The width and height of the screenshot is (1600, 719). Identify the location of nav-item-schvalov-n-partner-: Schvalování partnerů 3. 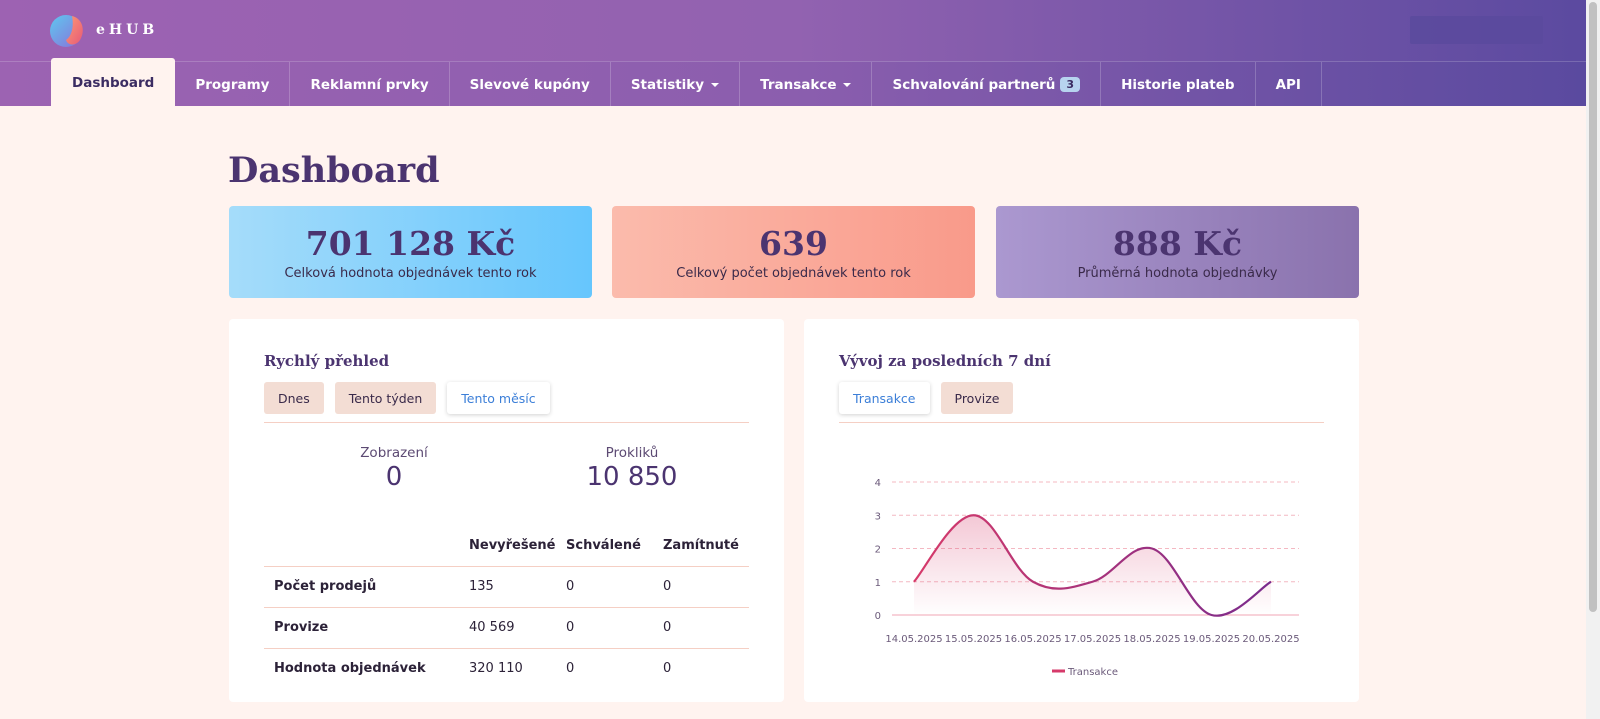
(987, 84).